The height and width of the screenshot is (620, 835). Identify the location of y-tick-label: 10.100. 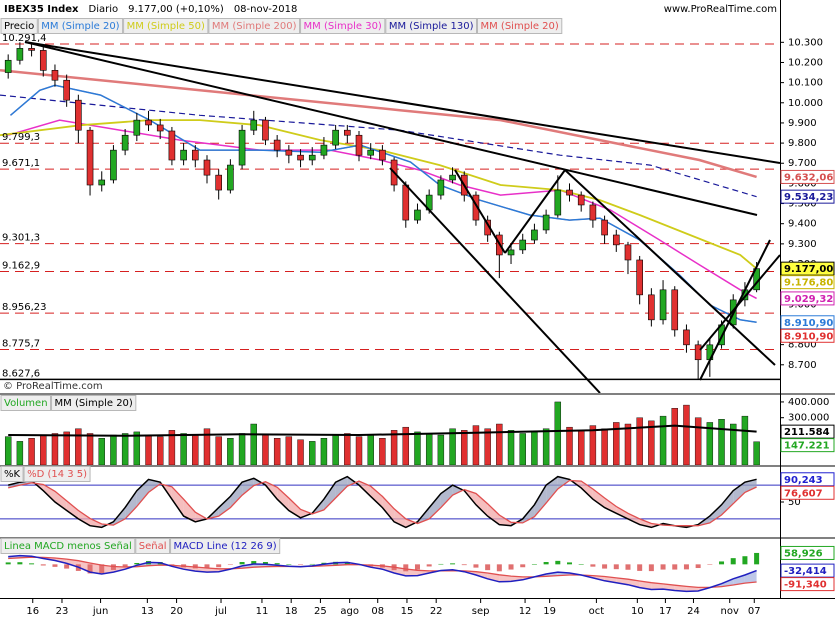
(805, 83).